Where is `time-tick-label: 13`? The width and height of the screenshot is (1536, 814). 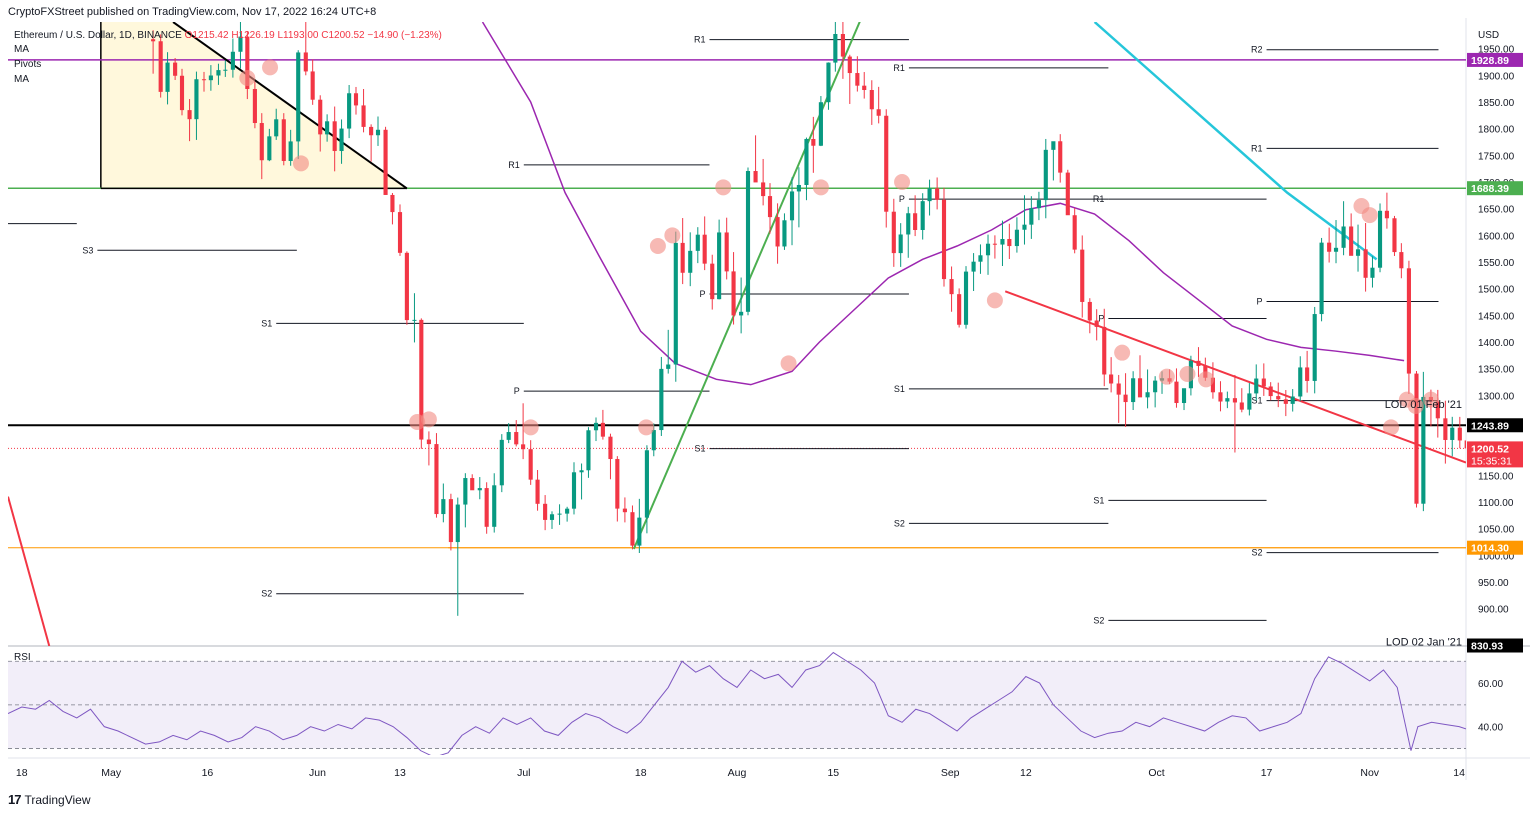 time-tick-label: 13 is located at coordinates (400, 773).